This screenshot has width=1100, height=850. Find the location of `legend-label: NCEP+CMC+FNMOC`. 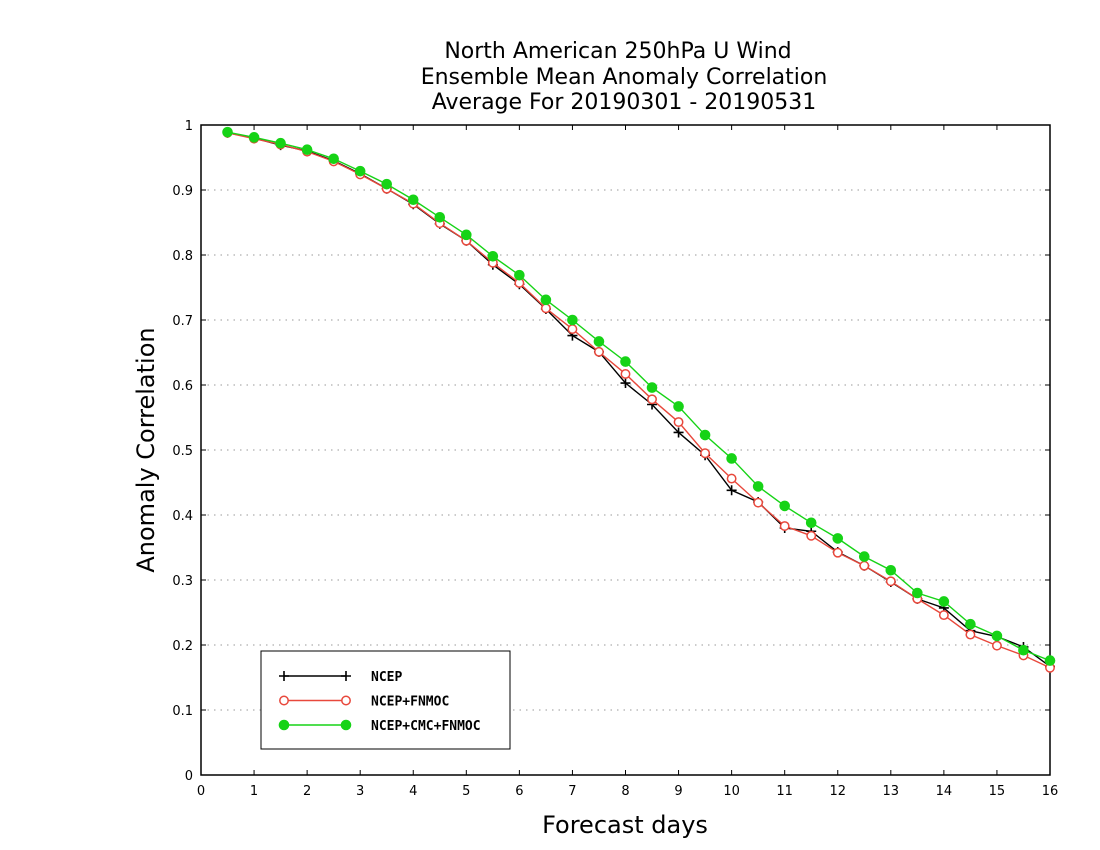

legend-label: NCEP+CMC+FNMOC is located at coordinates (426, 726).